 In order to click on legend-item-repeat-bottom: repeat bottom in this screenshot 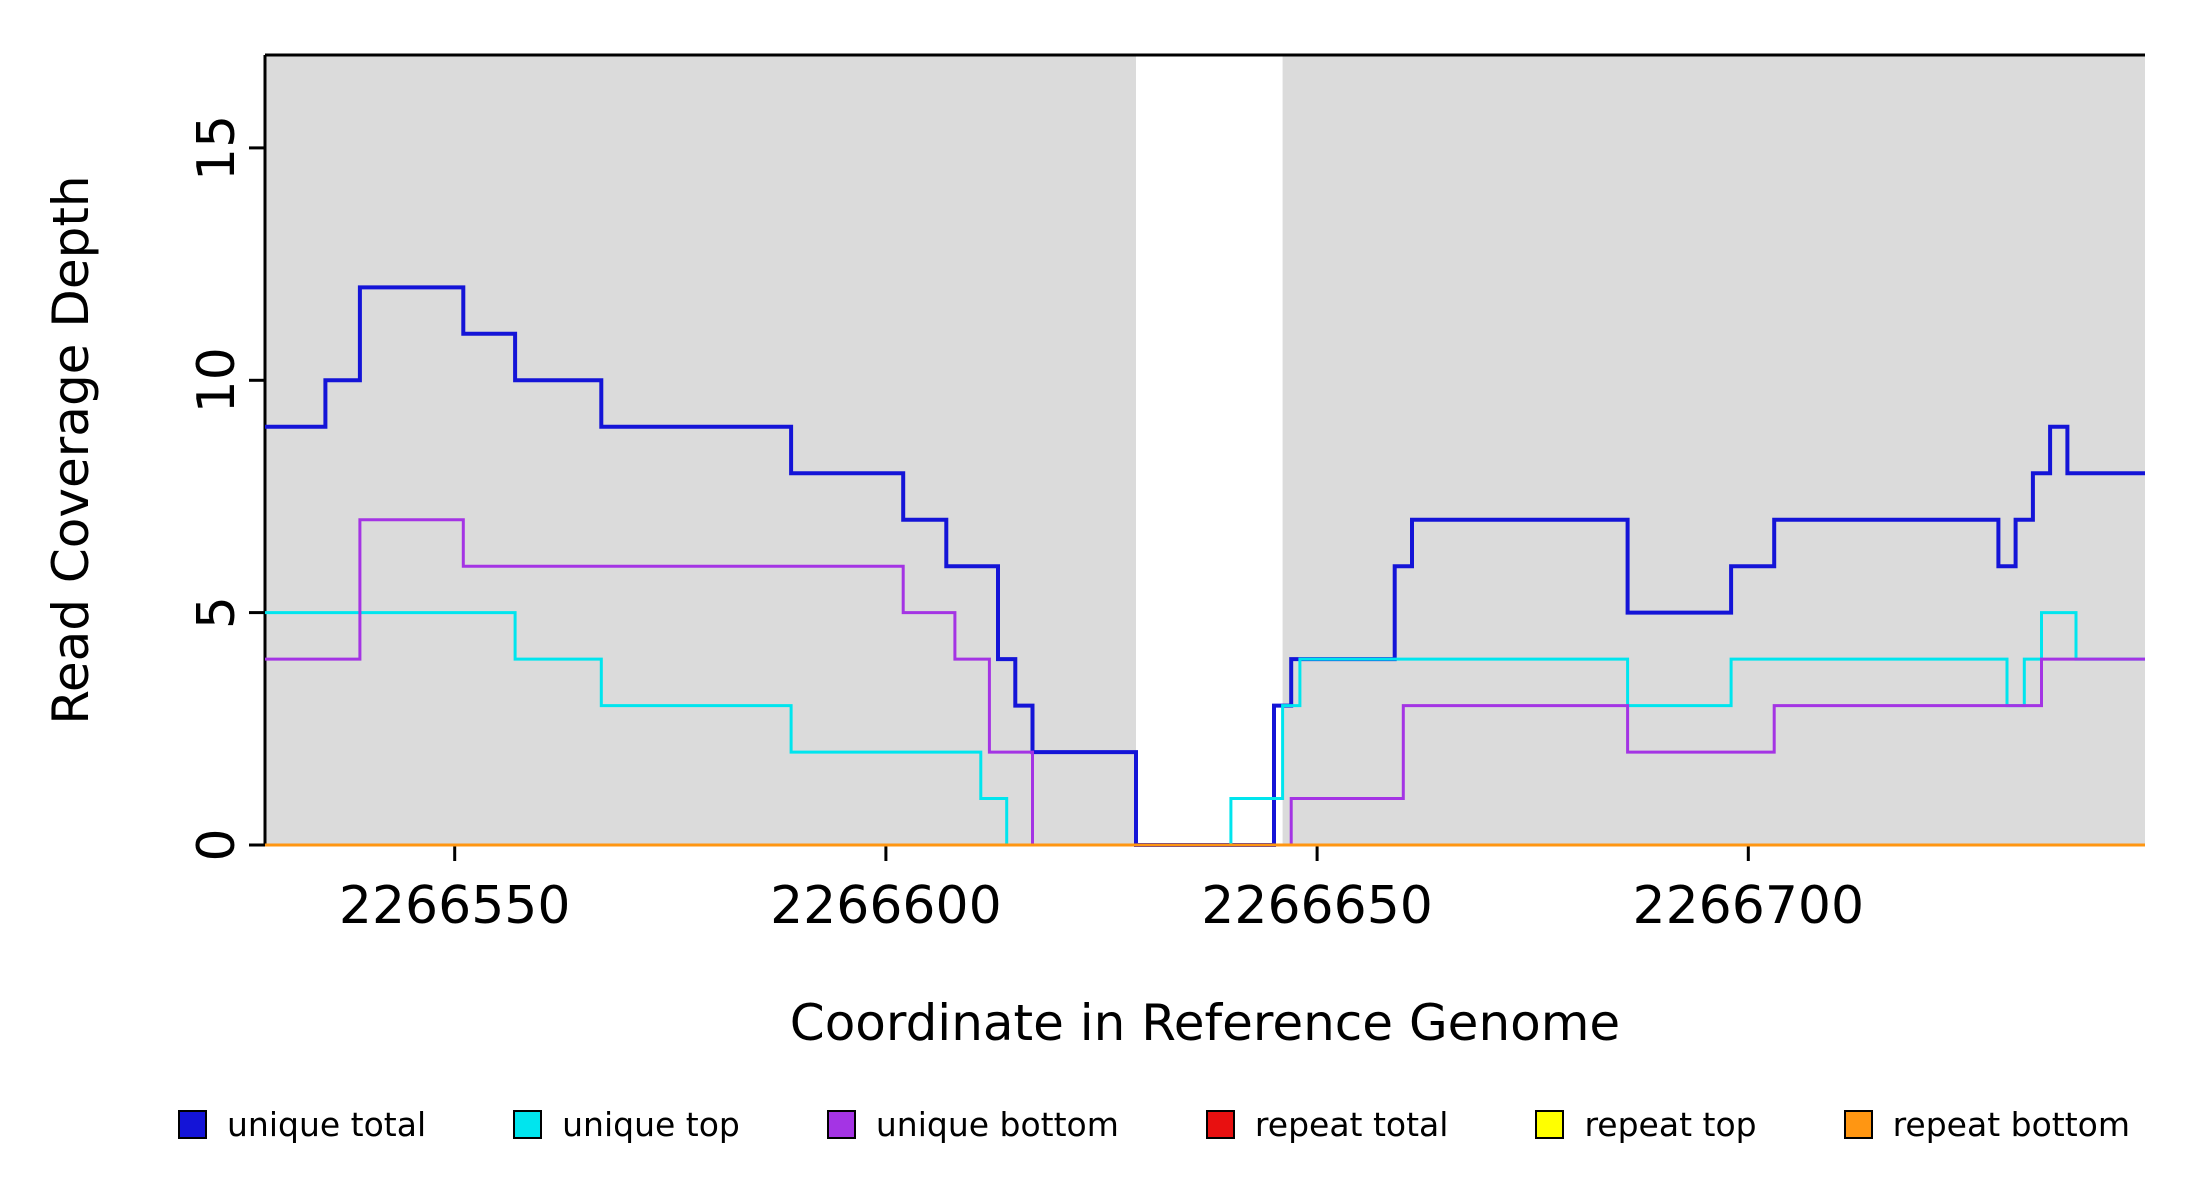, I will do `click(1986, 1124)`.